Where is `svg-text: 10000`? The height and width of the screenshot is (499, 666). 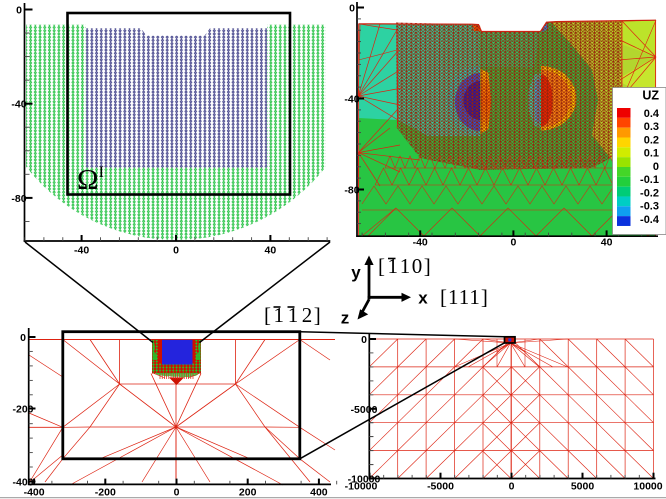 svg-text: 10000 is located at coordinates (647, 487).